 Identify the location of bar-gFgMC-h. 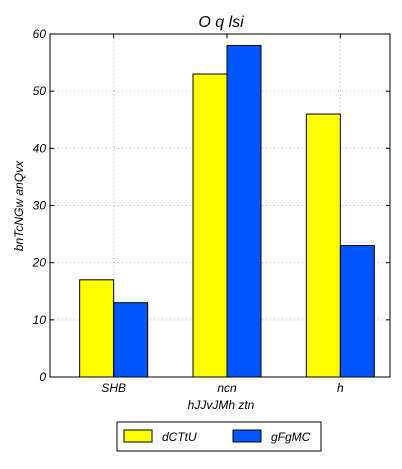
(357, 311).